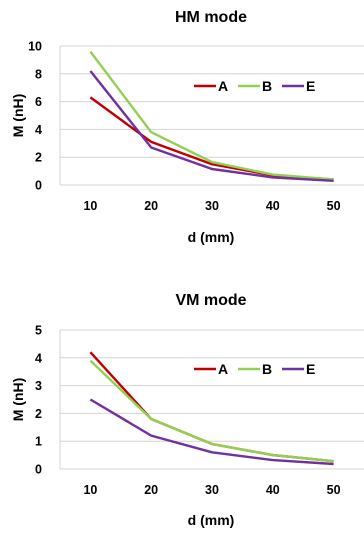 Image resolution: width=364 pixels, height=534 pixels. I want to click on y-tick-label: 10, so click(35, 47).